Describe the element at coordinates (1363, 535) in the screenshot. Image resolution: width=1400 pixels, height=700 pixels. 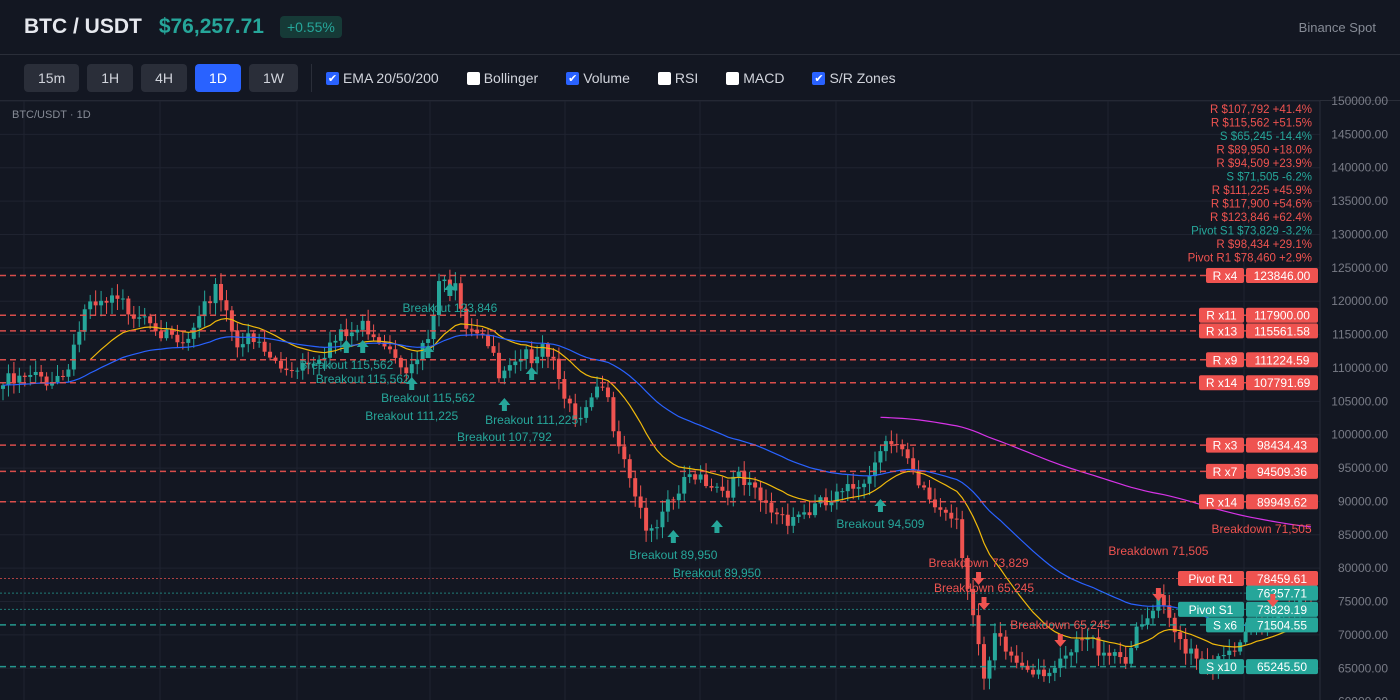
I see `y-tick-label: 85000.00` at that location.